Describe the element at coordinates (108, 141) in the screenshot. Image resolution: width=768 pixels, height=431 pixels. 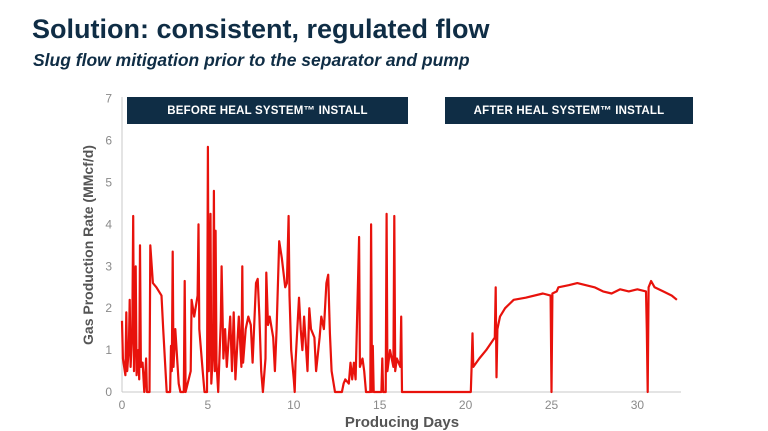
I see `y-tick-label: 6` at that location.